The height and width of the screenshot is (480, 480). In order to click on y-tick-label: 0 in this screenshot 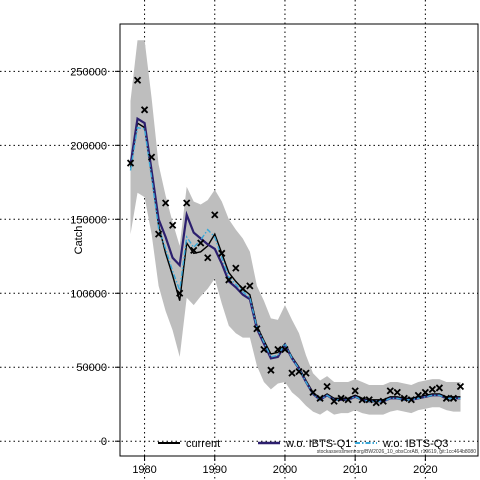, I will do `click(104, 442)`.